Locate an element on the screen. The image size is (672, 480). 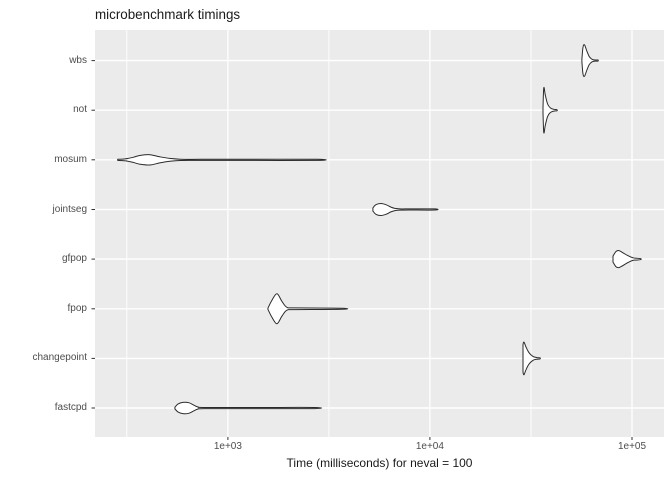
x-axis-tick-label: 1e+04 is located at coordinates (429, 446).